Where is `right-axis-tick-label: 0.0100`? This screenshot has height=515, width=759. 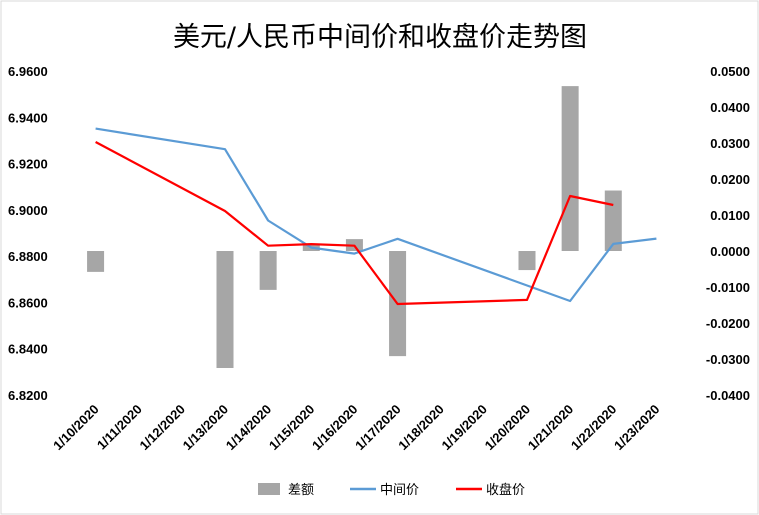 right-axis-tick-label: 0.0100 is located at coordinates (730, 215).